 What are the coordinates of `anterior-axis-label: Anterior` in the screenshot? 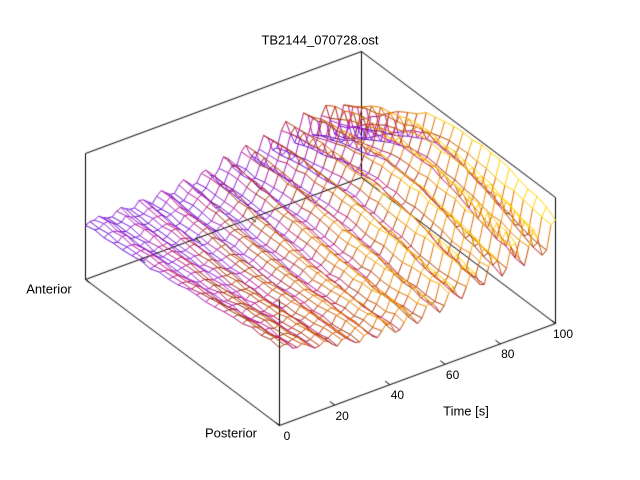 It's located at (49, 289).